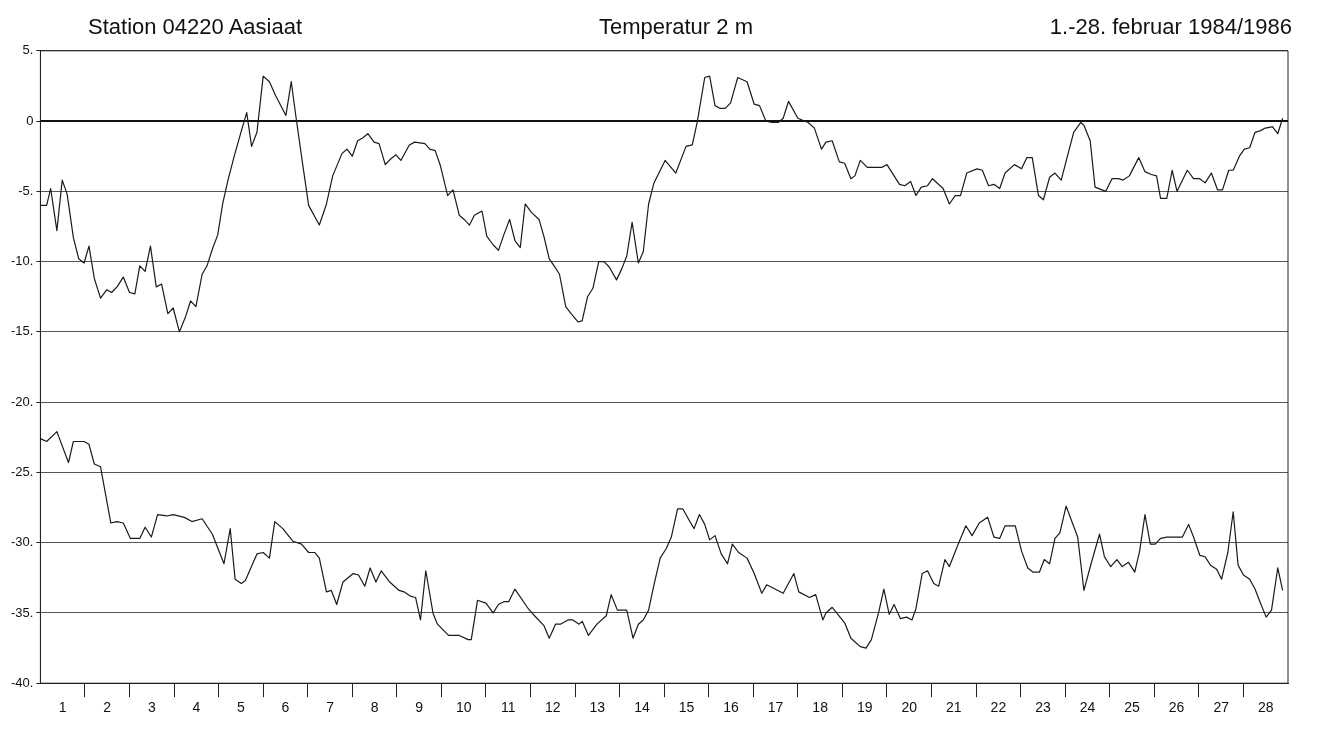  What do you see at coordinates (22, 261) in the screenshot?
I see `y-tick-label: -10.` at bounding box center [22, 261].